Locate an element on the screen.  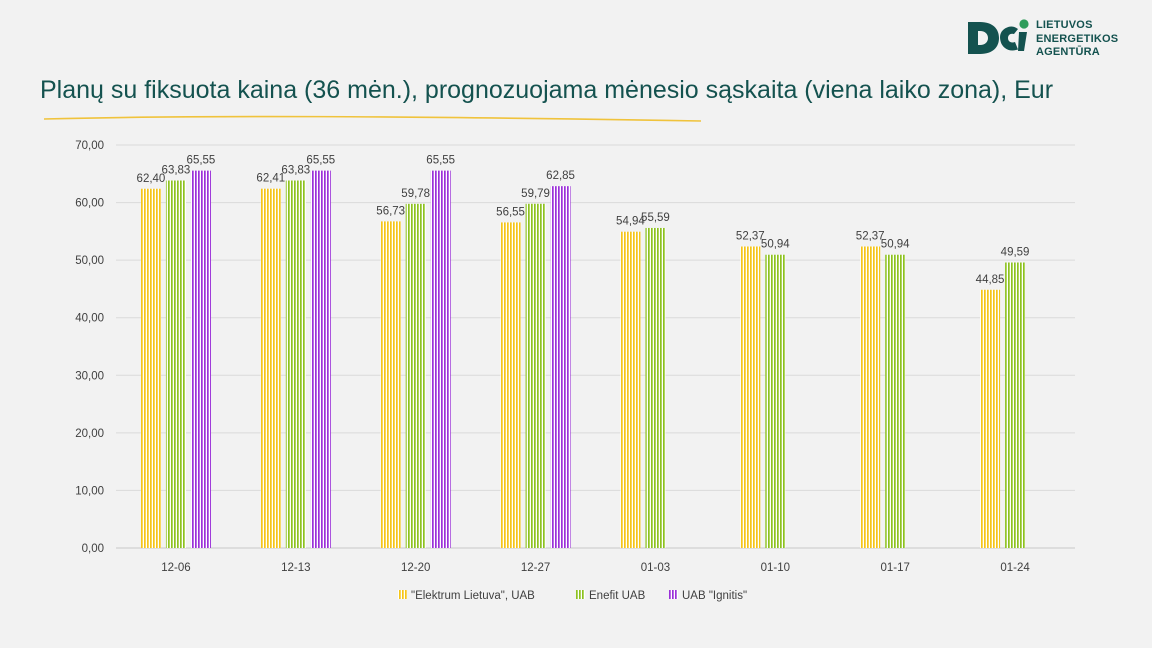
data-label: 56,73 is located at coordinates (390, 211).